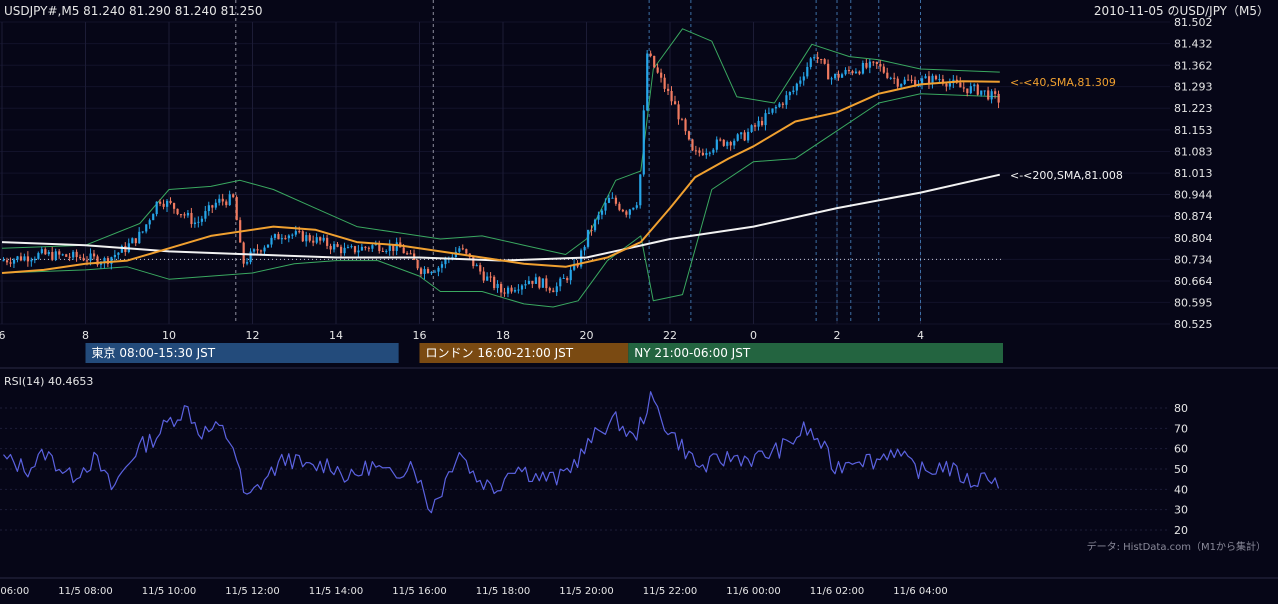  Describe the element at coordinates (133, 11) in the screenshot. I see `symbol-ohlc-text: USDJPY#,M5 81.240 81.290 81.240 81.250` at that location.